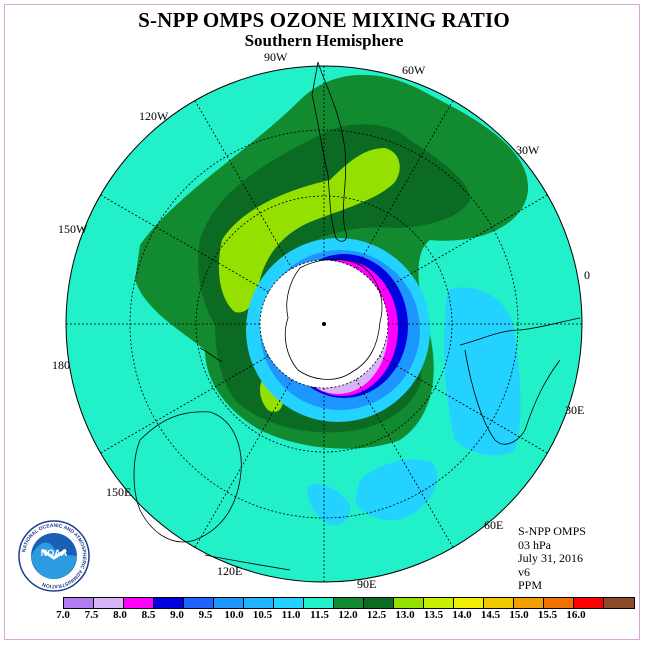  What do you see at coordinates (63, 615) in the screenshot?
I see `legend-label: 7.0` at bounding box center [63, 615].